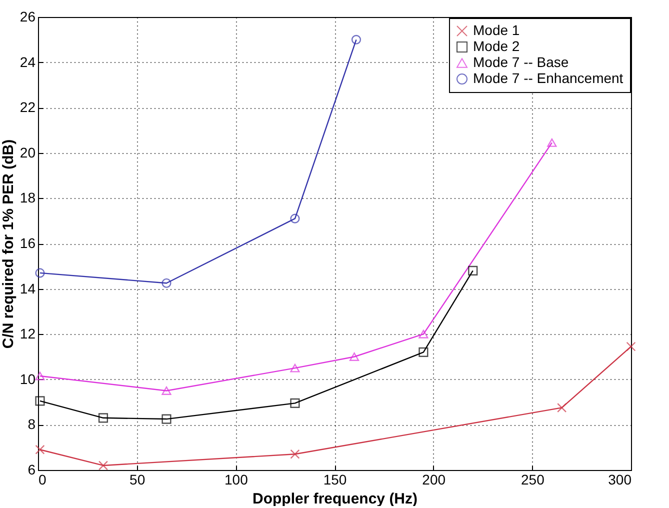 This screenshot has width=669, height=508. What do you see at coordinates (42, 480) in the screenshot?
I see `x-tick-label: 0` at bounding box center [42, 480].